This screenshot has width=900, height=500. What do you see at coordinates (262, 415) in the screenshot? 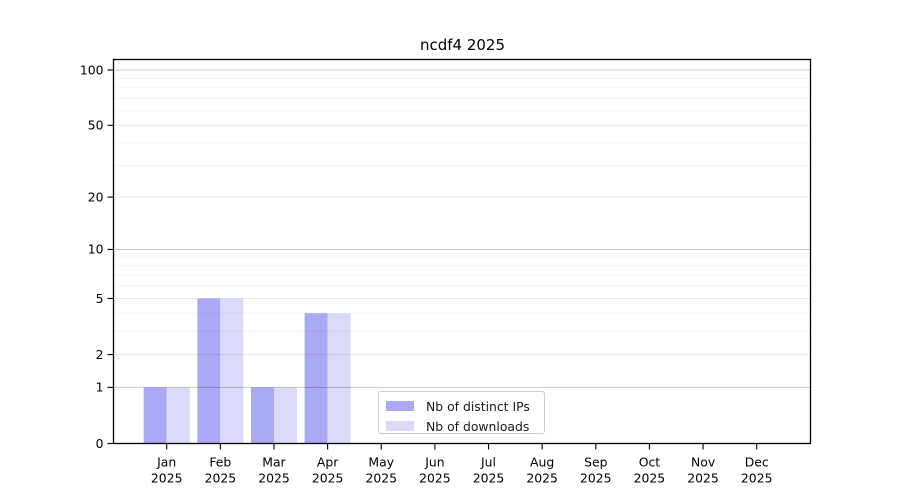
I see `bar-distinct-ips-mar` at bounding box center [262, 415].